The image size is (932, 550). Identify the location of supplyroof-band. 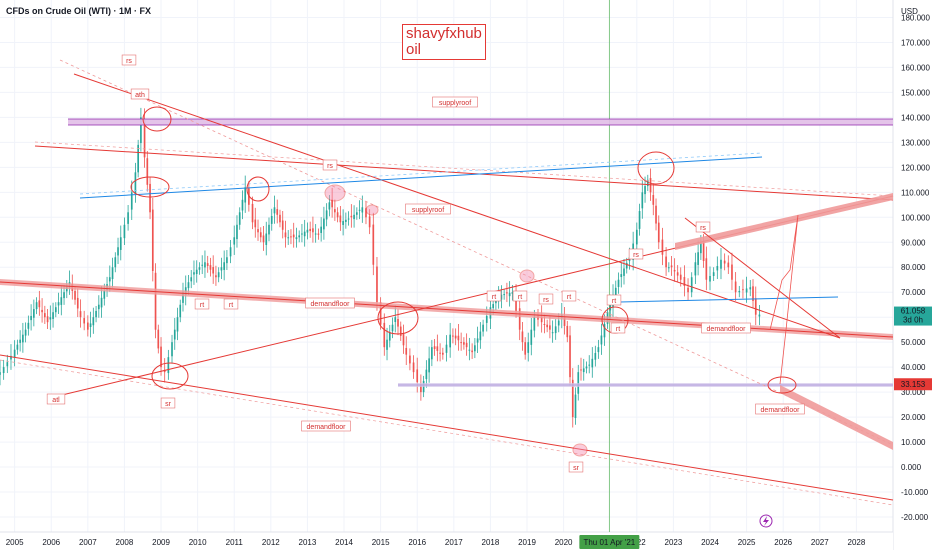
(480, 122).